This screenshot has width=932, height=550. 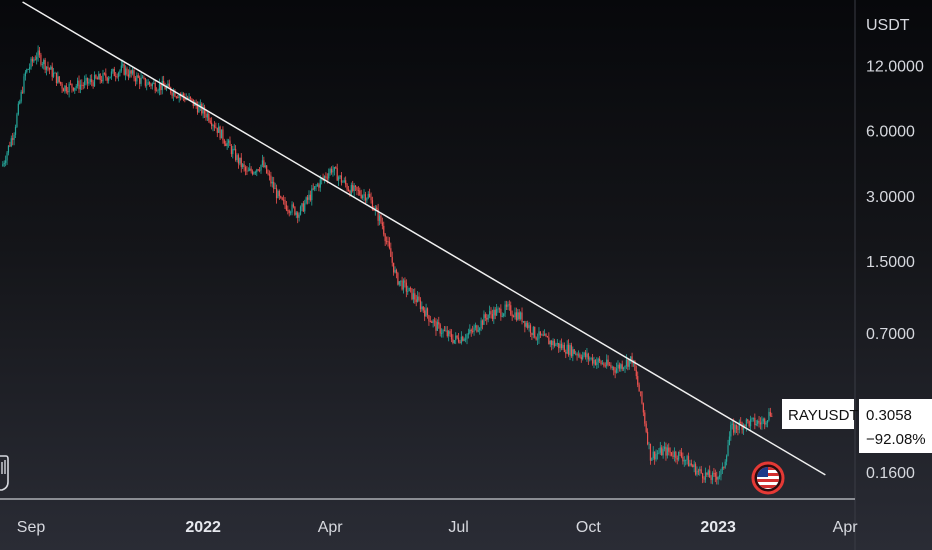 What do you see at coordinates (437, 527) in the screenshot?
I see `time-axis: Sep 2022 Apr Jul Oct 2023 Apr` at bounding box center [437, 527].